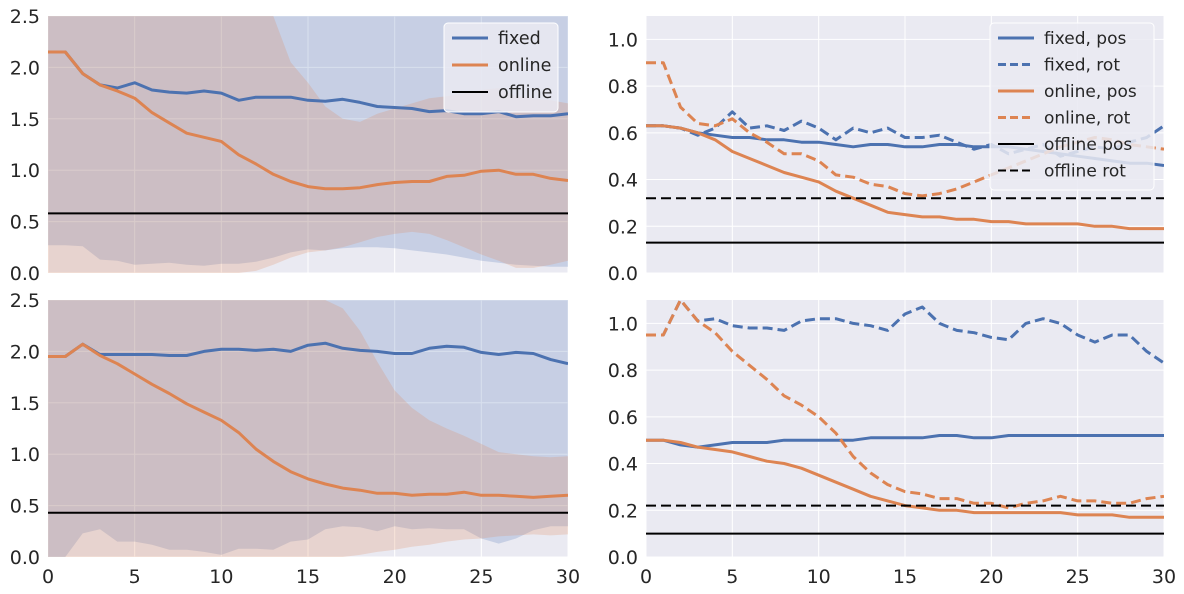  Describe the element at coordinates (1085, 172) in the screenshot. I see `legend-label: offline rot` at that location.